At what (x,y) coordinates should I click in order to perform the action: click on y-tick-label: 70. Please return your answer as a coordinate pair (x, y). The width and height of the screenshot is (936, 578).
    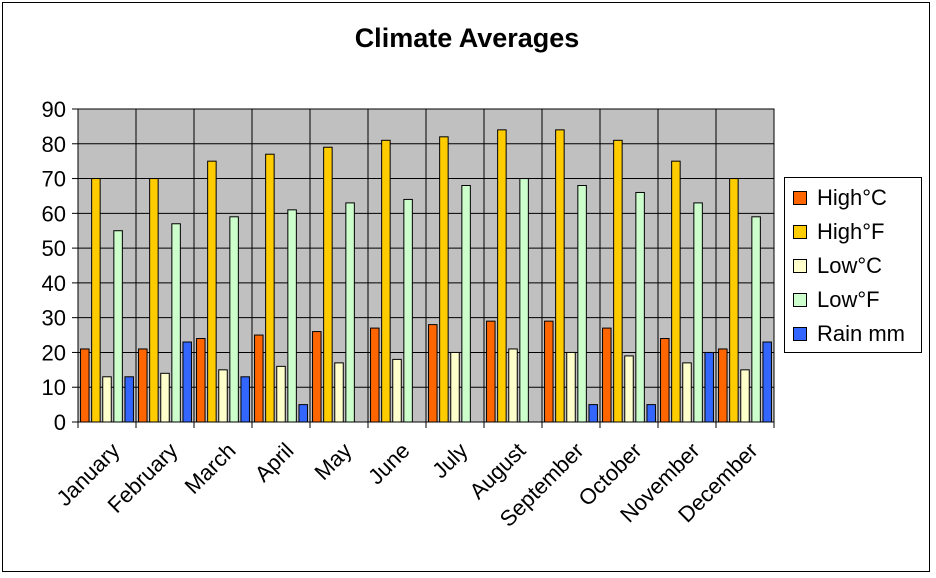
    Looking at the image, I should click on (54, 179).